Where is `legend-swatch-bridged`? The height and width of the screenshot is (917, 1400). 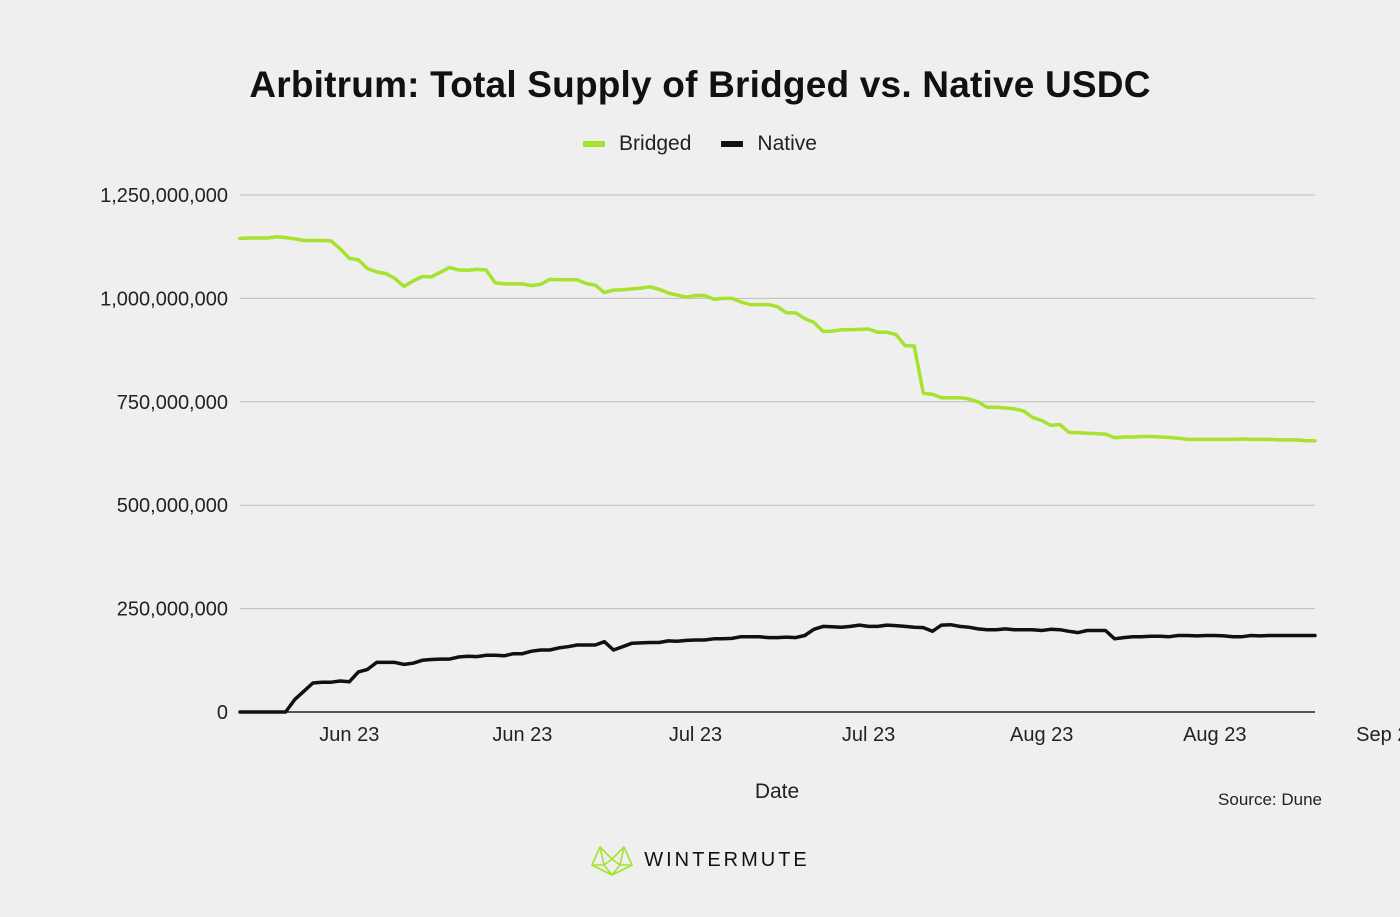 legend-swatch-bridged is located at coordinates (594, 144).